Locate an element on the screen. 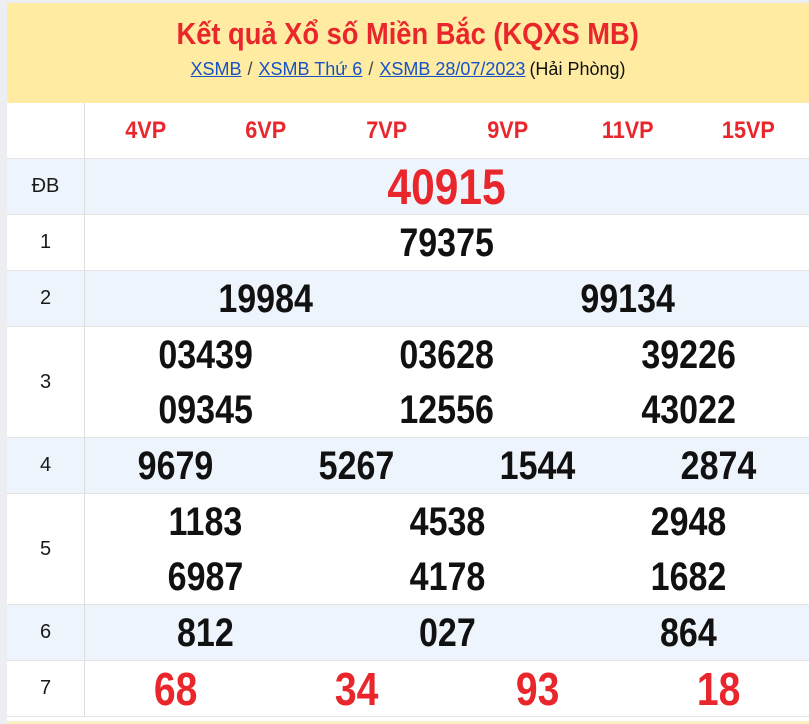  prize-number: 43022 is located at coordinates (688, 409).